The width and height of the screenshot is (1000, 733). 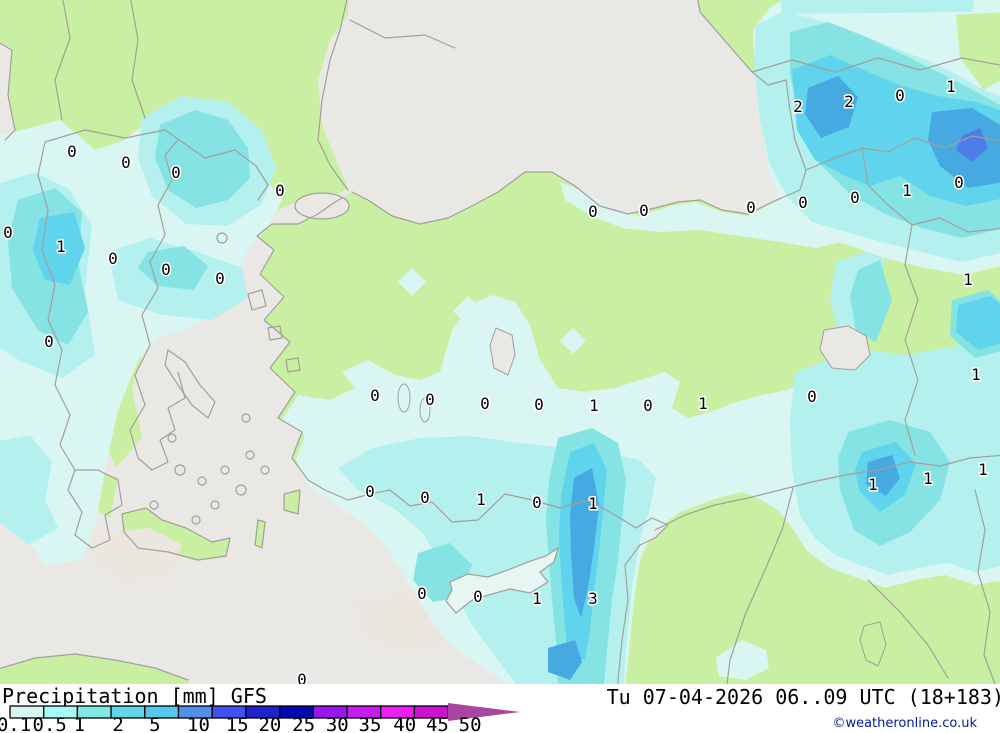 I want to click on black-sea-west-coast, so click(x=333, y=95).